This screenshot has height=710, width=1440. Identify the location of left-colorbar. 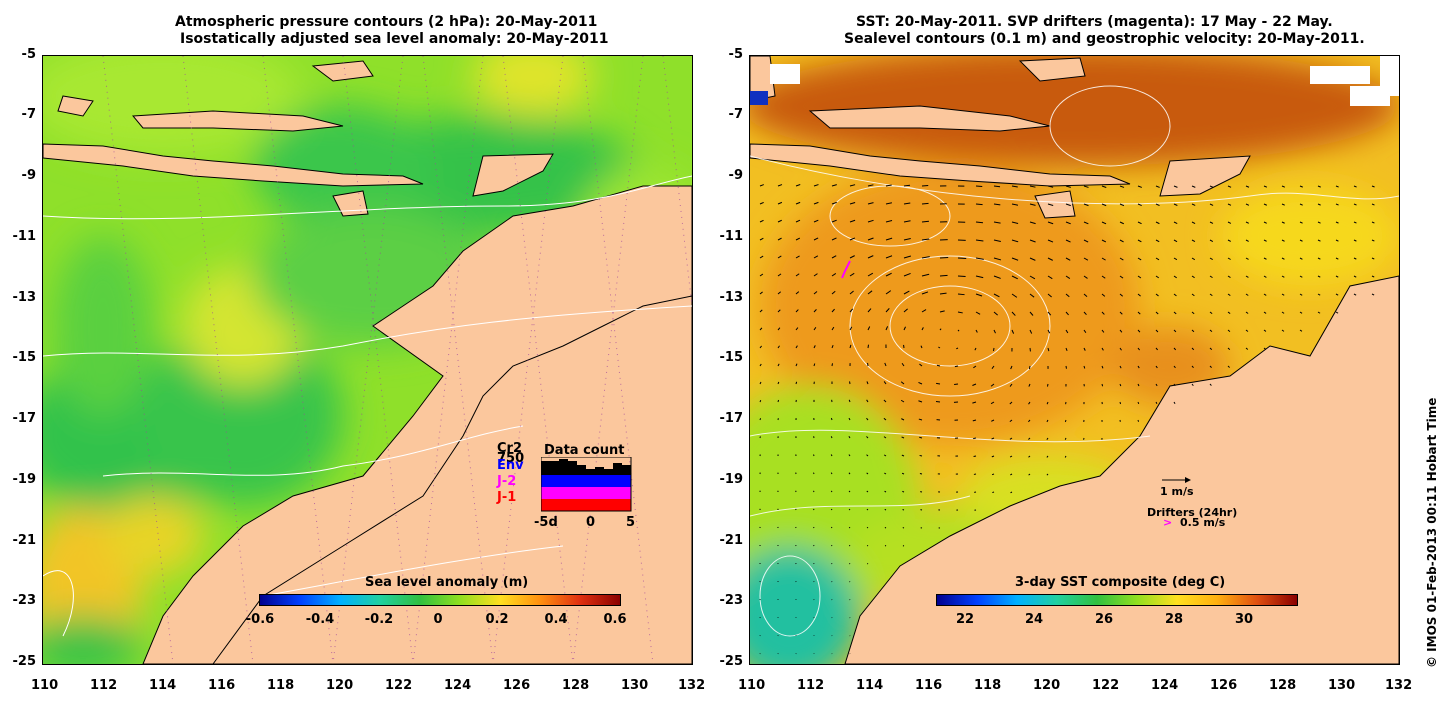
(440, 600).